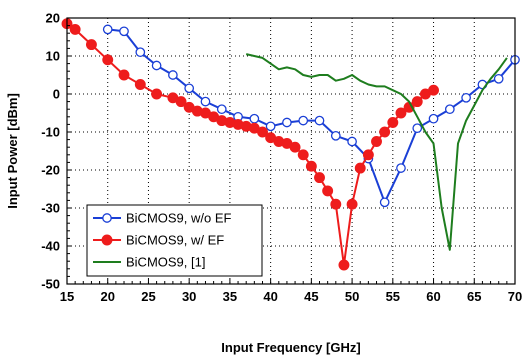 The image size is (522, 363). Describe the element at coordinates (50, 170) in the screenshot. I see `y-tick-label-3: -20` at that location.